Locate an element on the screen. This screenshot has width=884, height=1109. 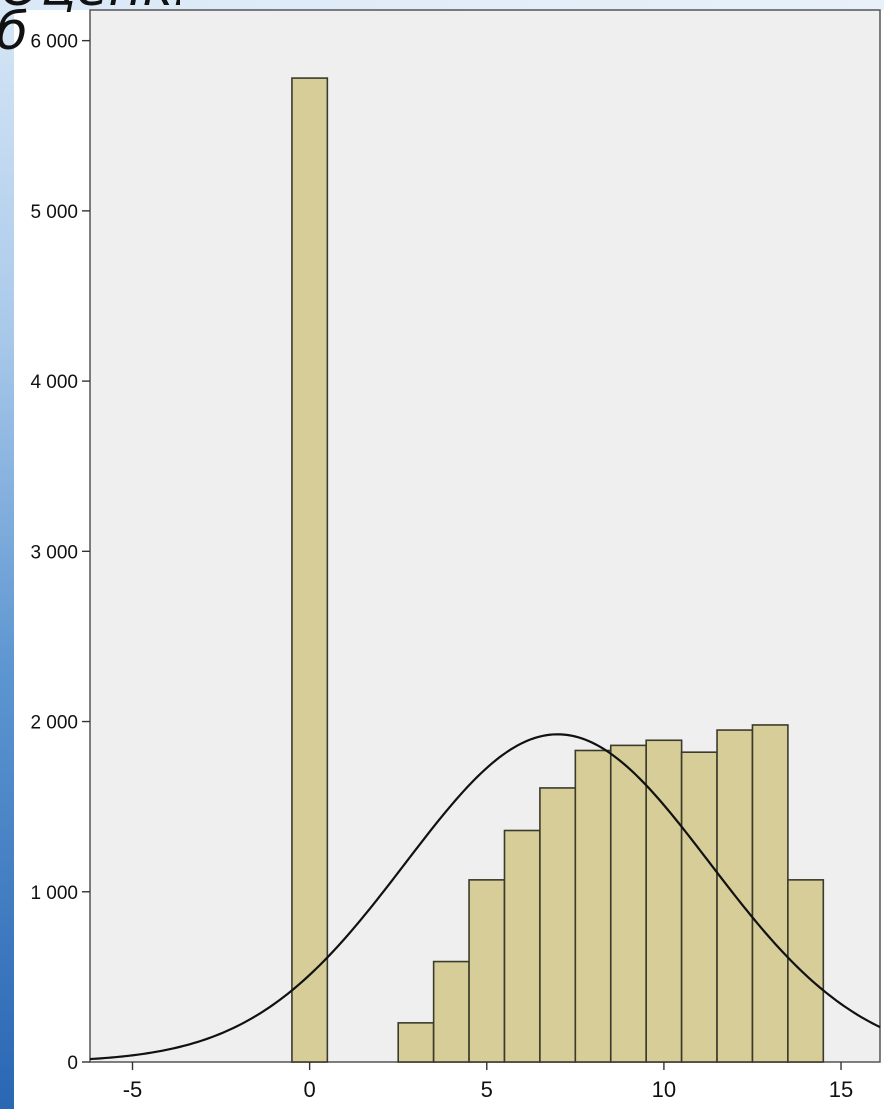
y-tick-label: 6 000 is located at coordinates (54, 42).